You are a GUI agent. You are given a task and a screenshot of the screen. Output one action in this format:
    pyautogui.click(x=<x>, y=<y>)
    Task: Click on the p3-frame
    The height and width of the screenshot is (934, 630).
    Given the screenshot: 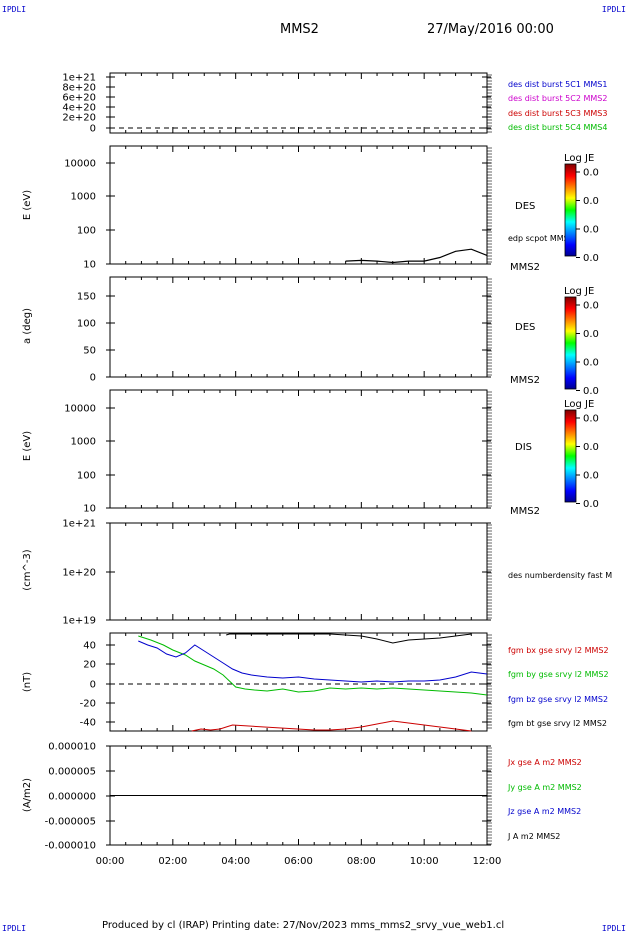 What is the action you would take?
    pyautogui.click(x=298, y=327)
    